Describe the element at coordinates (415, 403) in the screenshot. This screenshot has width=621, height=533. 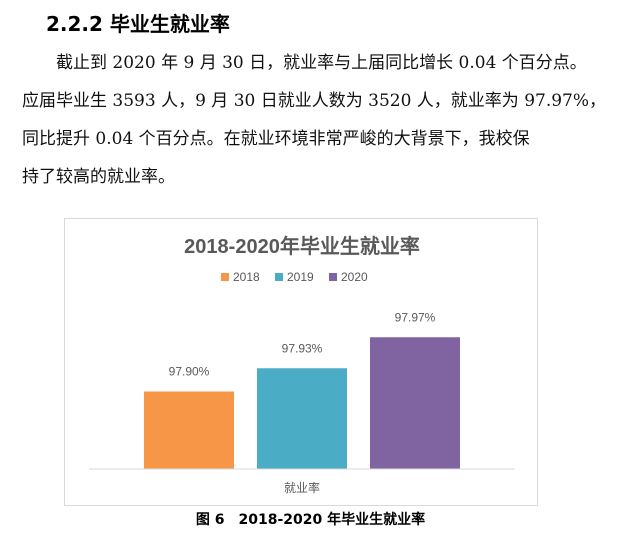
I see `bar-2020` at that location.